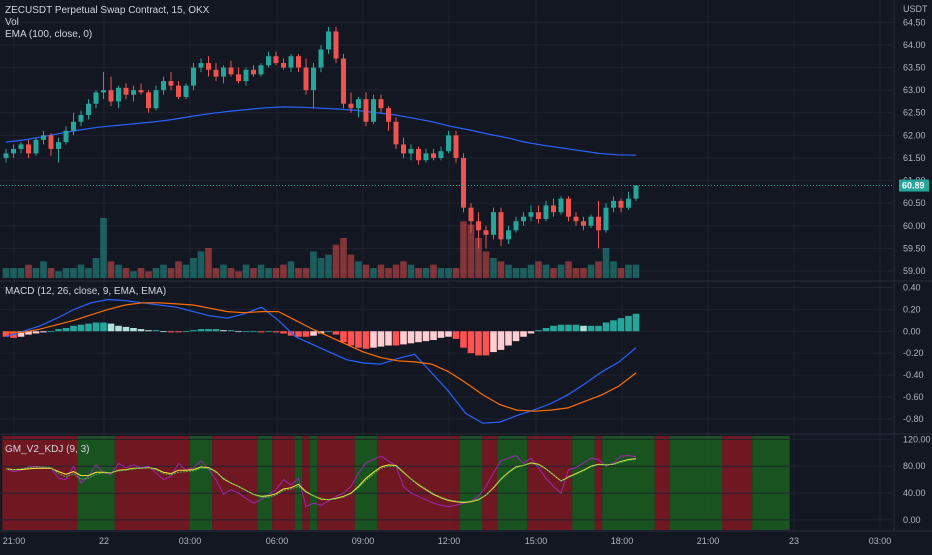  Describe the element at coordinates (363, 541) in the screenshot. I see `time-tick-label: 09:00` at that location.